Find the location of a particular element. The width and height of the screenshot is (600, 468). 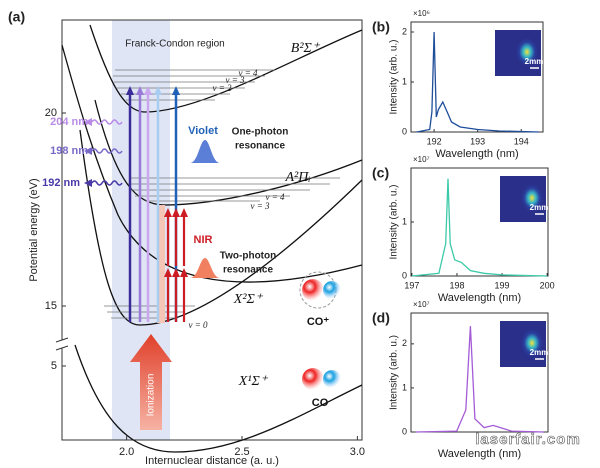

x-tick-label: 197 is located at coordinates (411, 285).